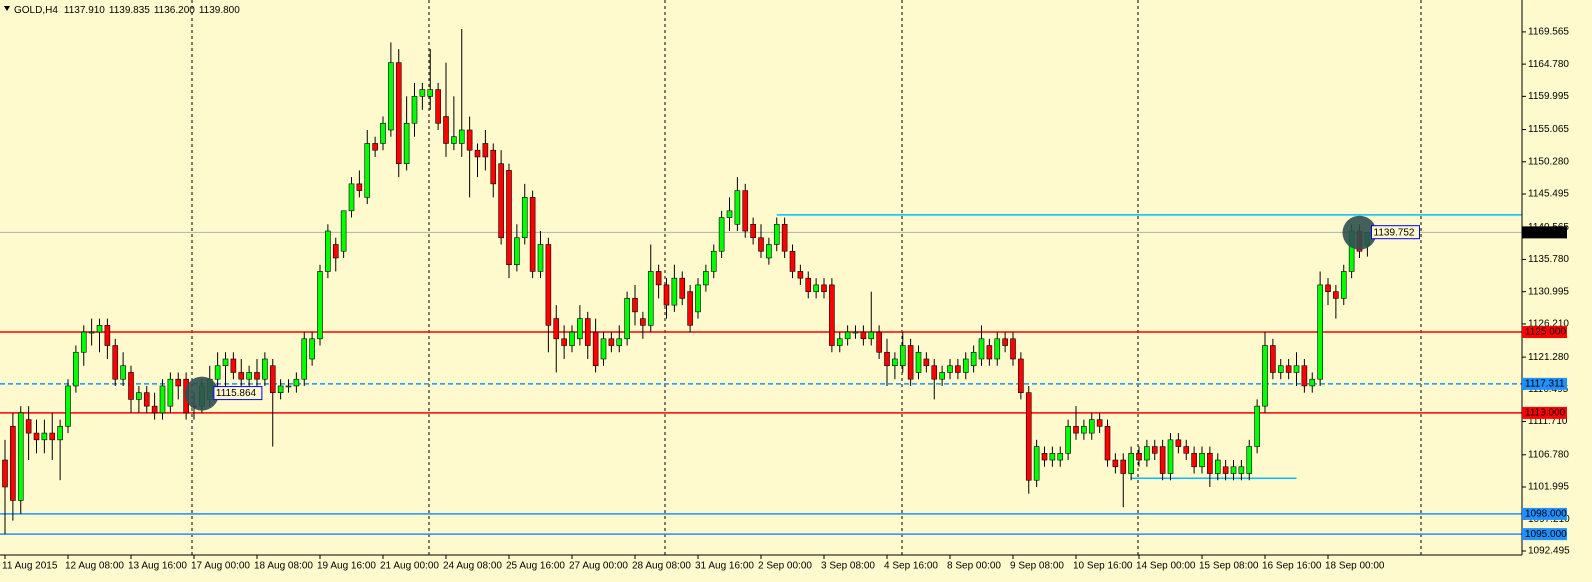 This screenshot has height=582, width=1592. Describe the element at coordinates (409, 566) in the screenshot. I see `x-tick-label: 21 Aug 00:00` at that location.